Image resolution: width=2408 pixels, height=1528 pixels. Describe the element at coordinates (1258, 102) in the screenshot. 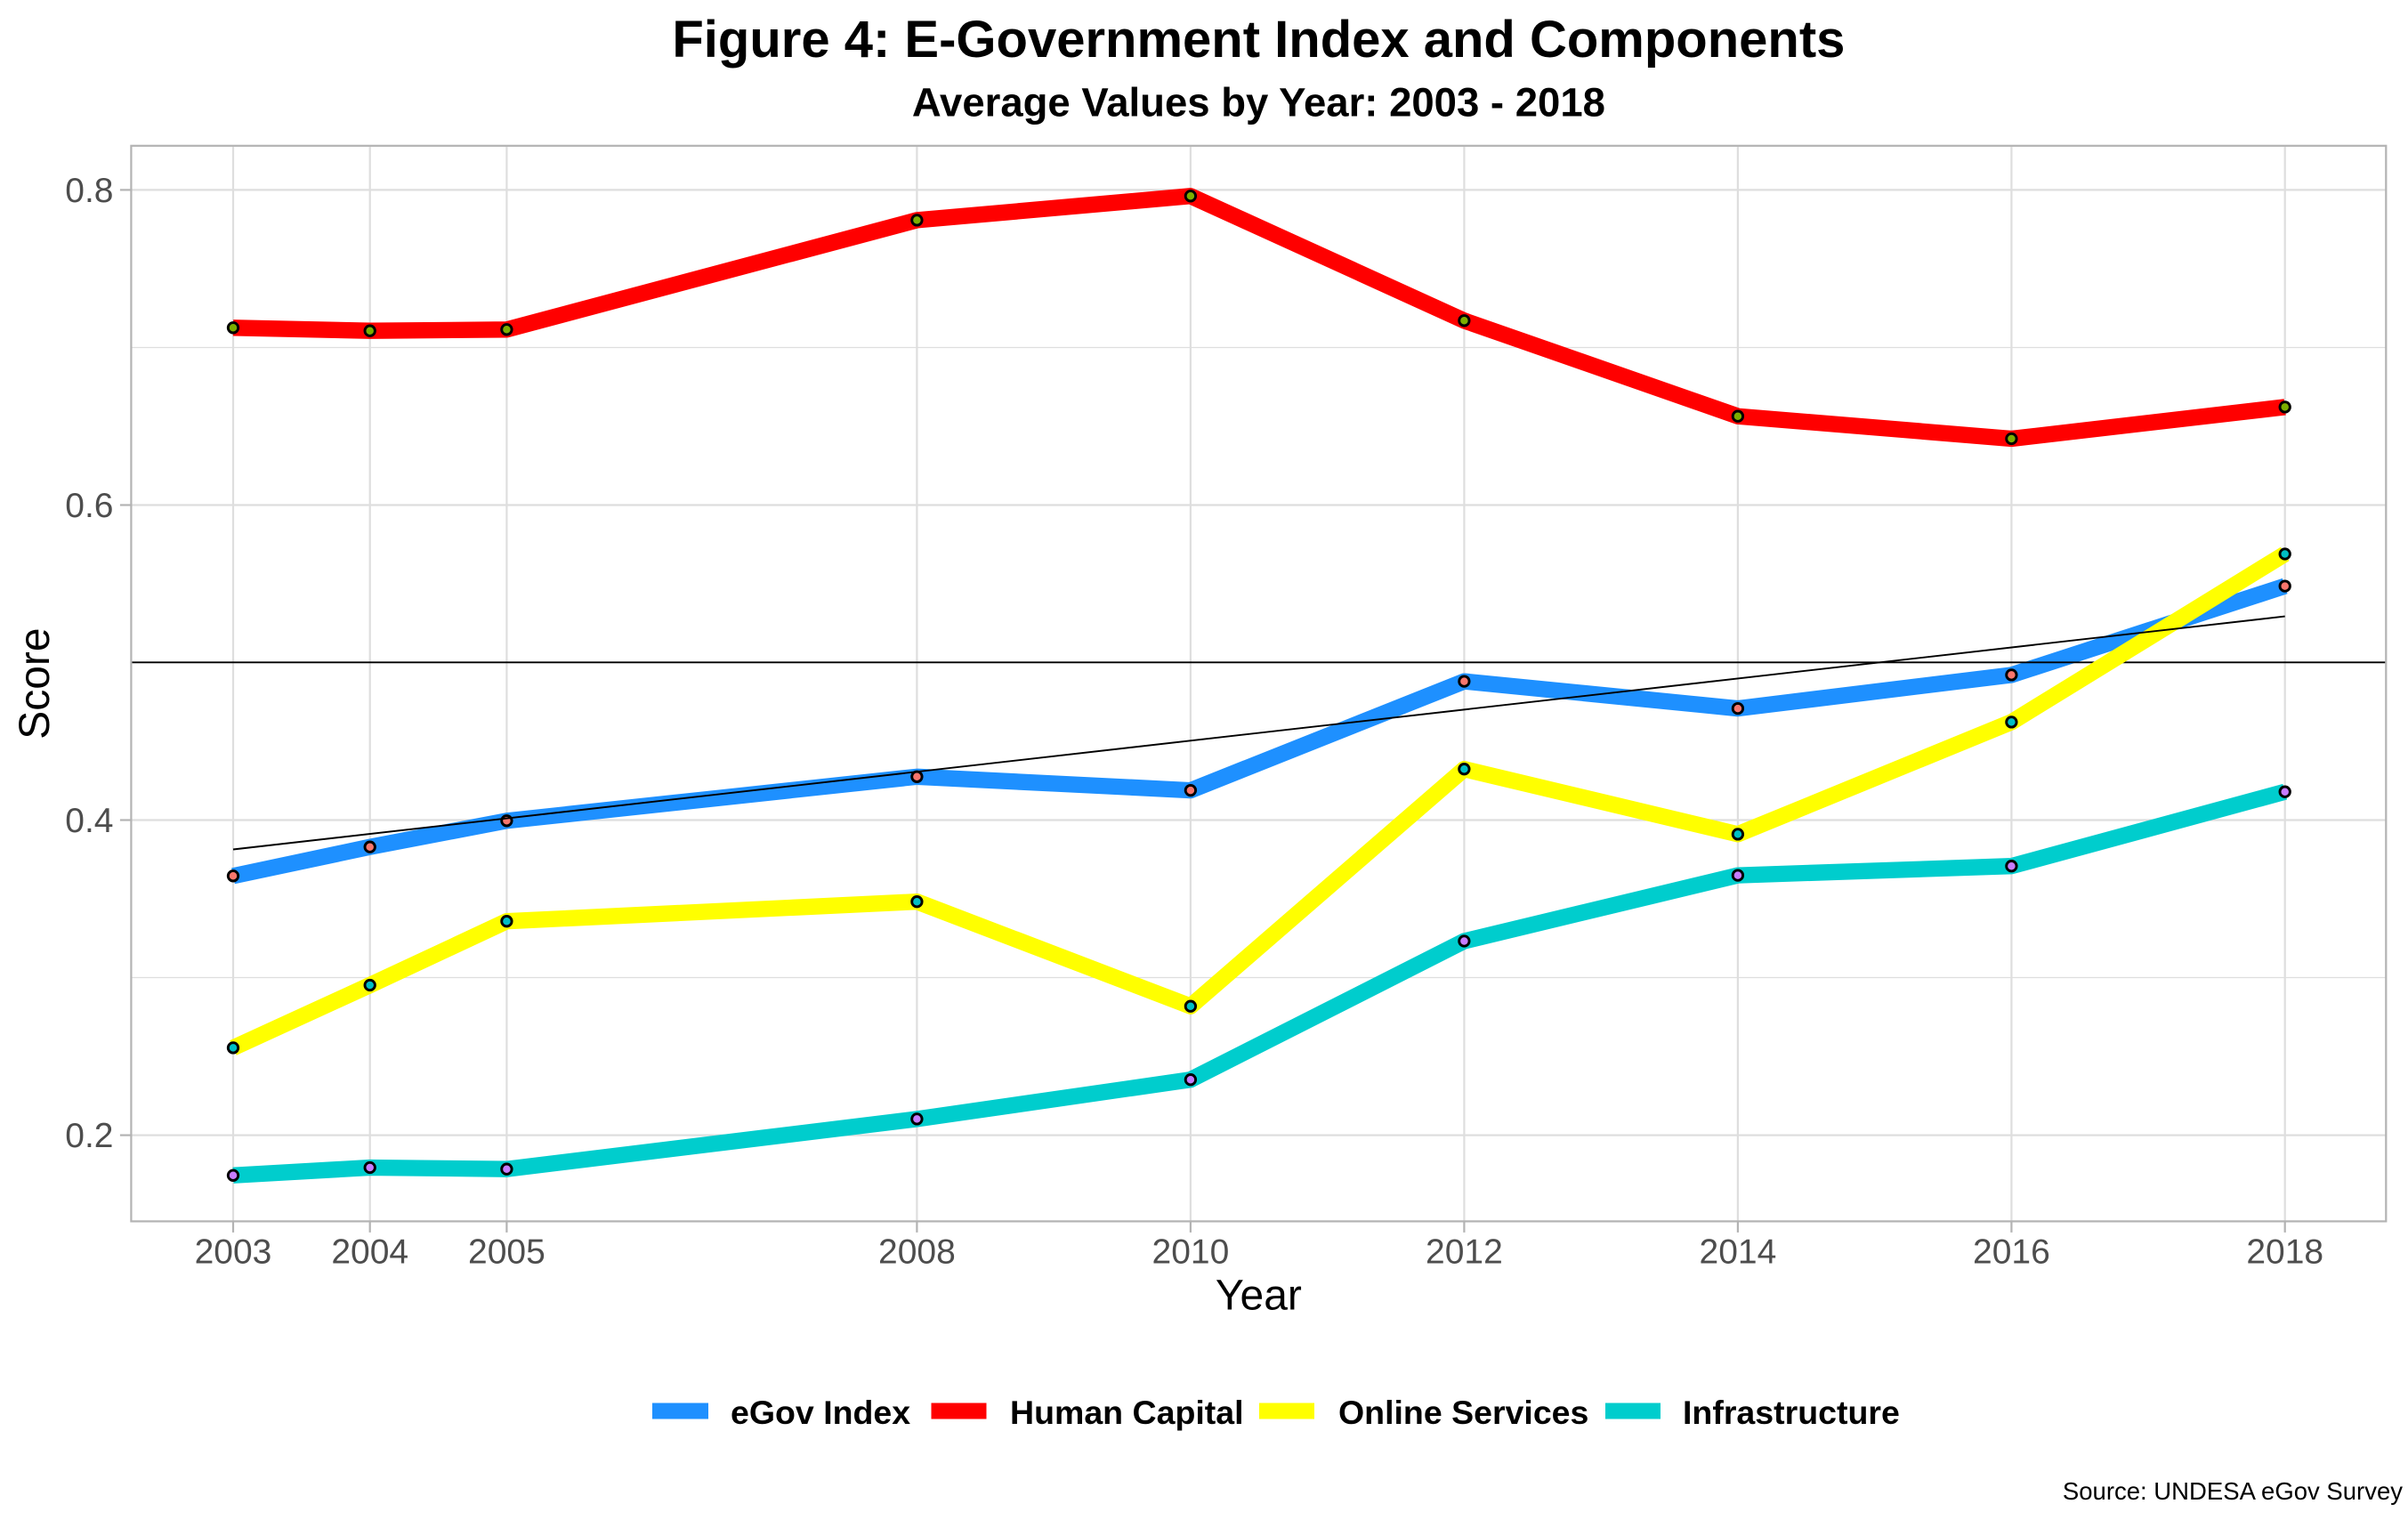

I see `svg-text:Average Values by Year: 2003 -: Average Values by Year: 2003 - 2018` at that location.